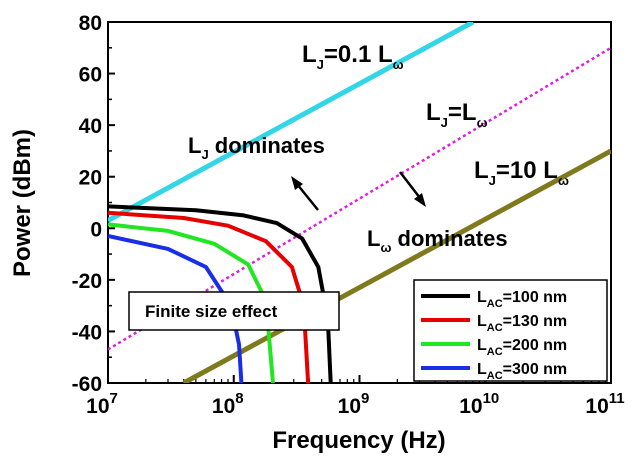 The width and height of the screenshot is (636, 458). What do you see at coordinates (353, 56) in the screenshot?
I see `label-lj-0.1: LJ=0.1 Lω` at bounding box center [353, 56].